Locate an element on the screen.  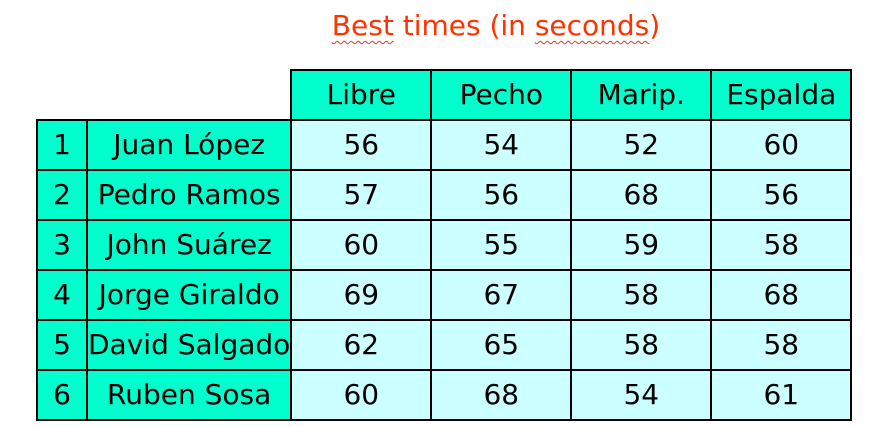
table-row: 1 Juan López 56 54 52 60 is located at coordinates (444, 145).